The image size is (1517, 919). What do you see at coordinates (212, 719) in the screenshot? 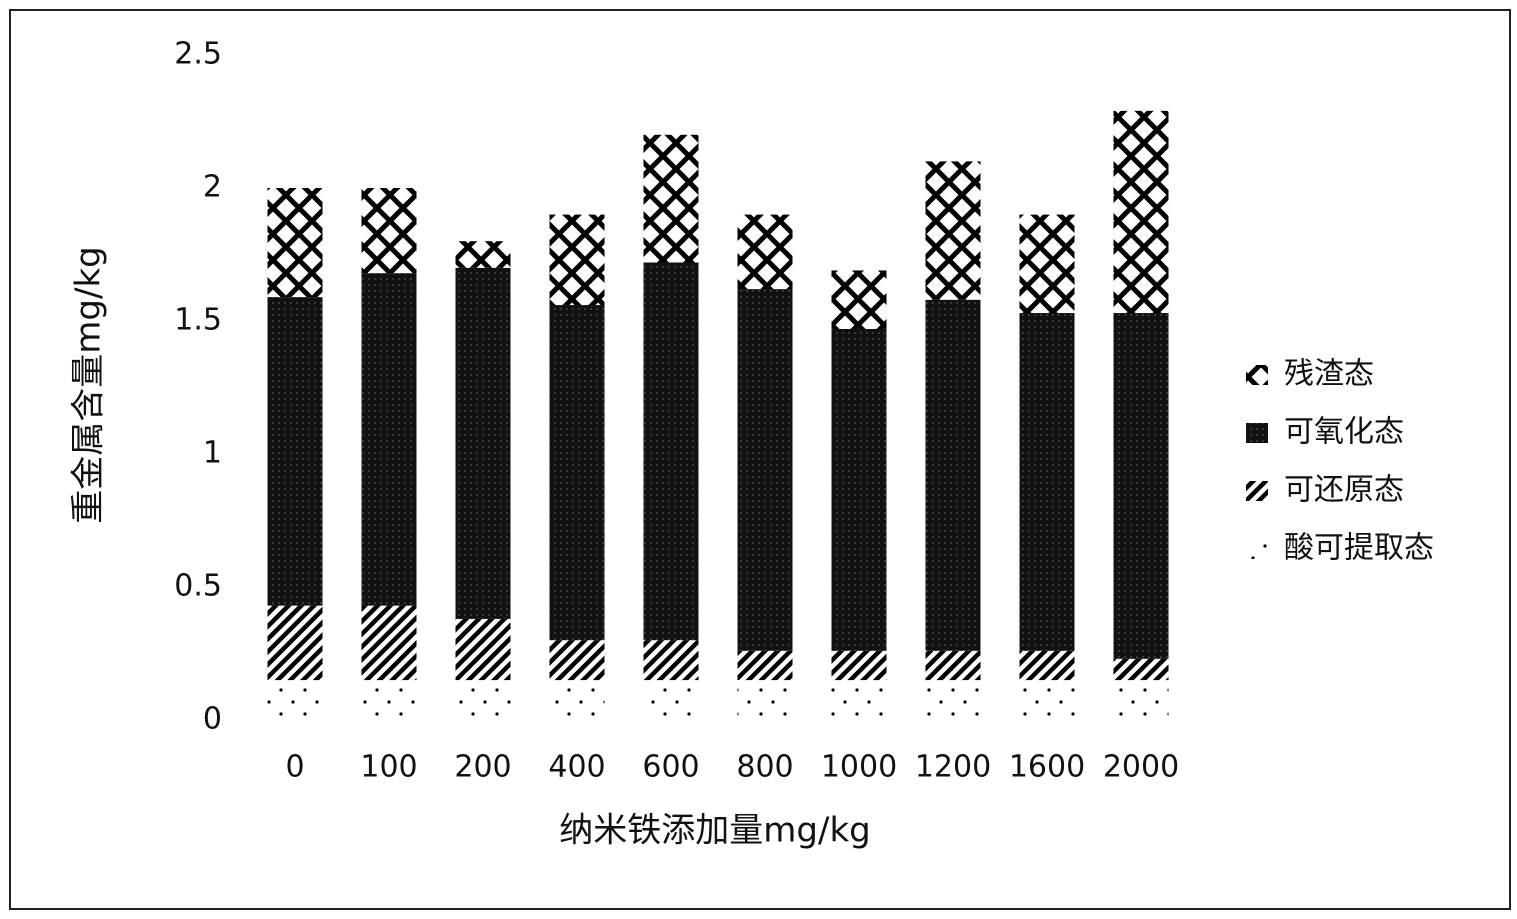
I see `y-tick-label: 0` at bounding box center [212, 719].